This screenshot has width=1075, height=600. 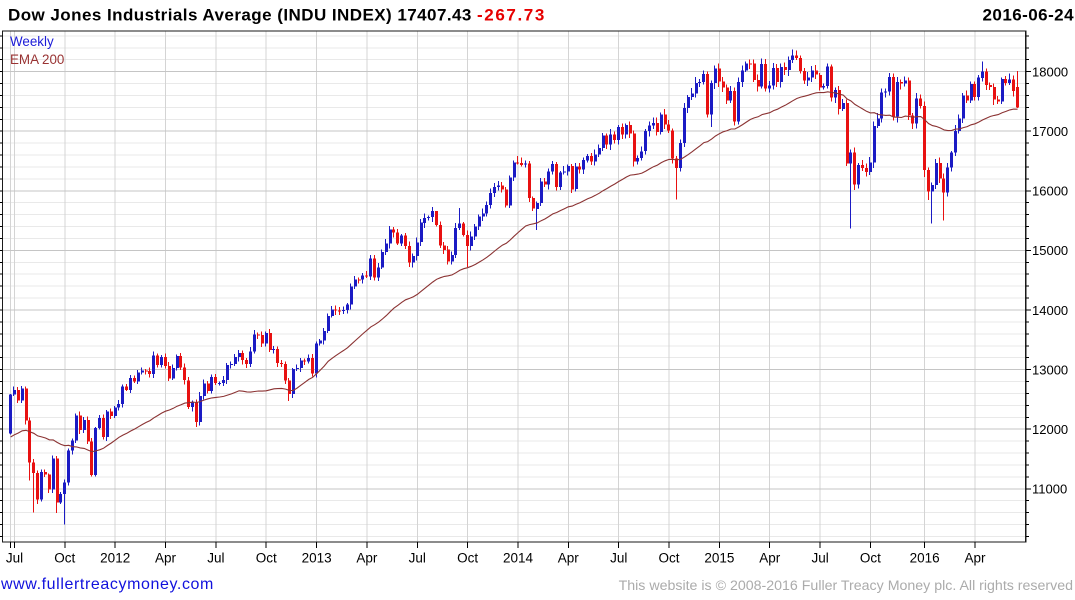 I want to click on svg-text: Weekly, so click(x=32, y=41).